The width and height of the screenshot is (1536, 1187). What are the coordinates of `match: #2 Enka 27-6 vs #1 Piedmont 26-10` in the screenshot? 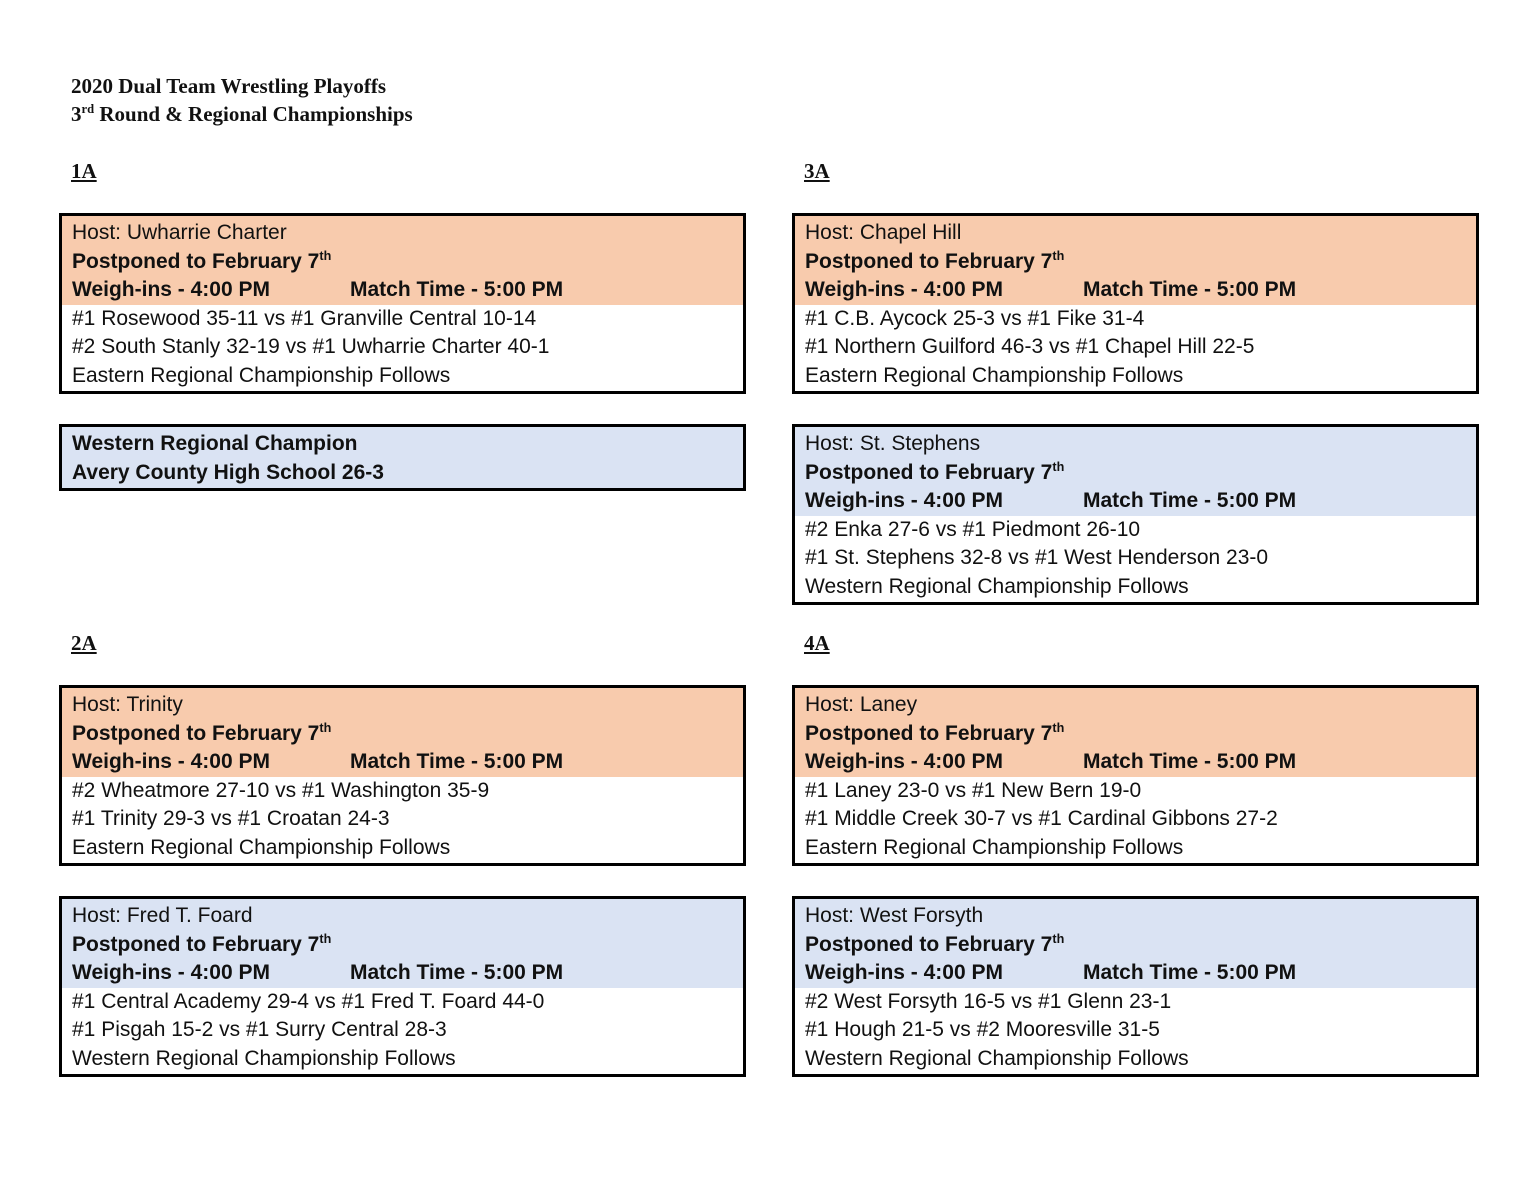 It's located at (973, 529).